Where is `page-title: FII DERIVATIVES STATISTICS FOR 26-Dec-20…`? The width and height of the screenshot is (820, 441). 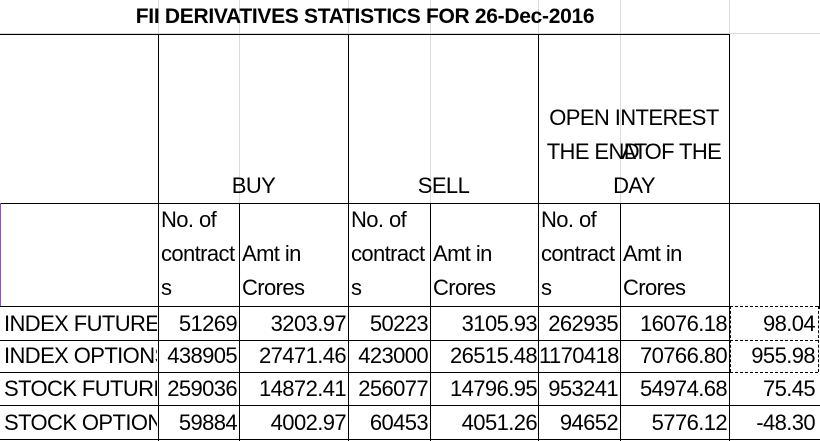 page-title: FII DERIVATIVES STATISTICS FOR 26-Dec-20… is located at coordinates (365, 16).